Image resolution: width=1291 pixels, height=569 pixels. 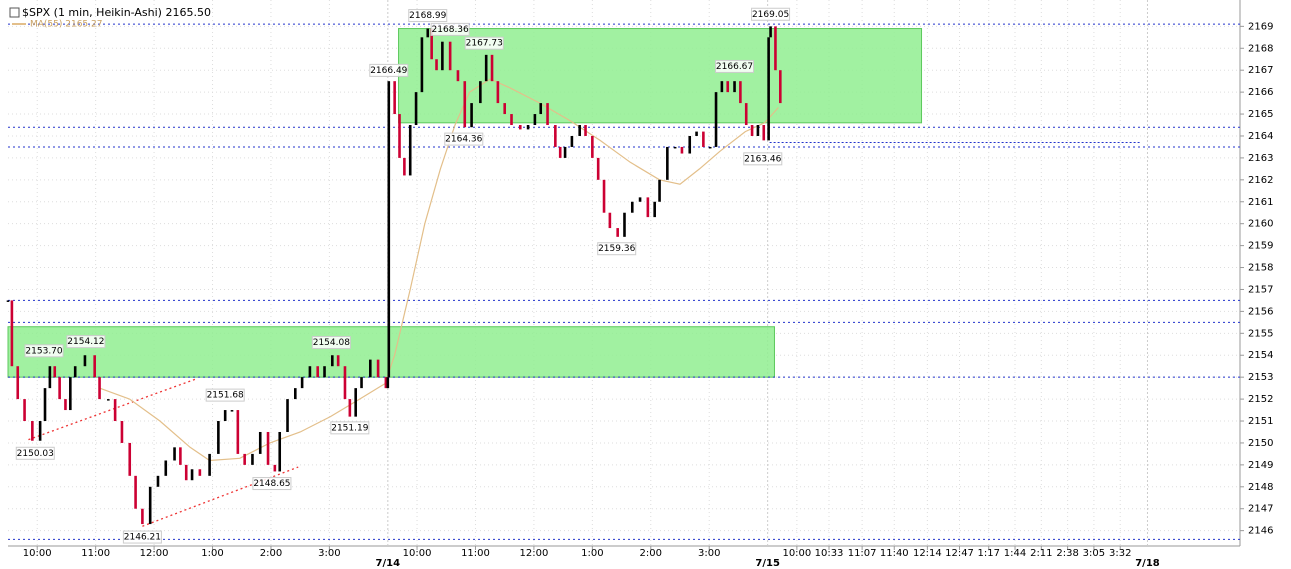 I want to click on x-tick-label: 1:44, so click(x=1015, y=553).